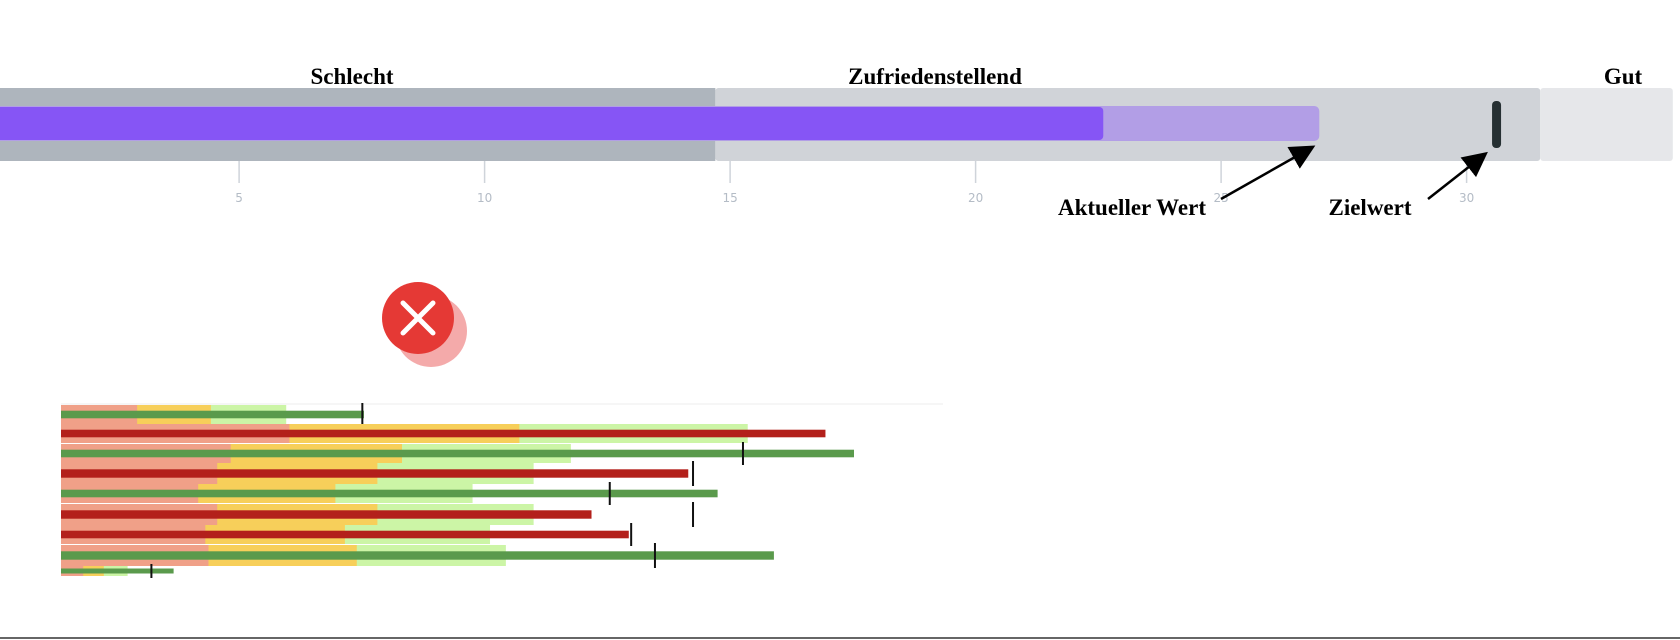 The image size is (1680, 640). What do you see at coordinates (484, 198) in the screenshot?
I see `tick-label: 10` at bounding box center [484, 198].